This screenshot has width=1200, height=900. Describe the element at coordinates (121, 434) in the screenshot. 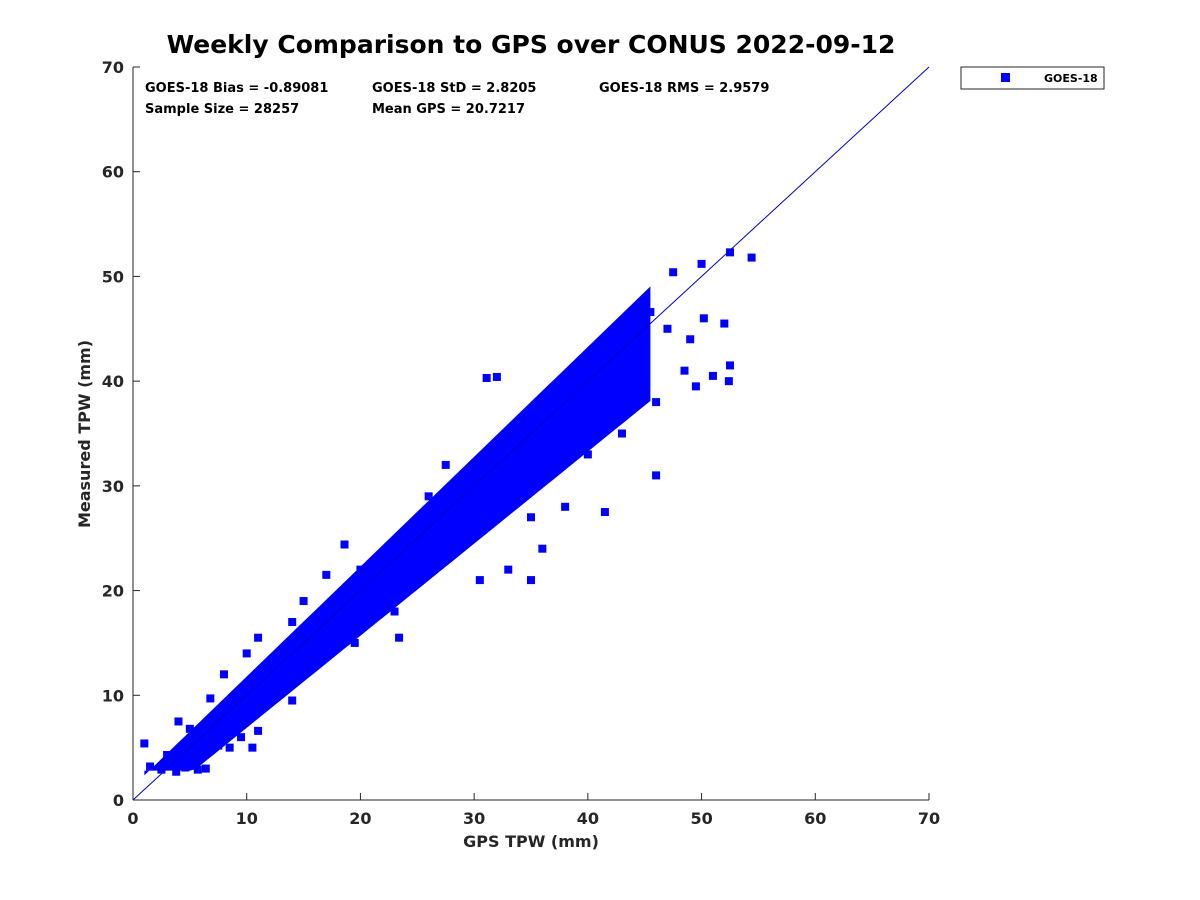

I see `y-axis-ticks: 0 10 20 30 40 50 60 70` at that location.